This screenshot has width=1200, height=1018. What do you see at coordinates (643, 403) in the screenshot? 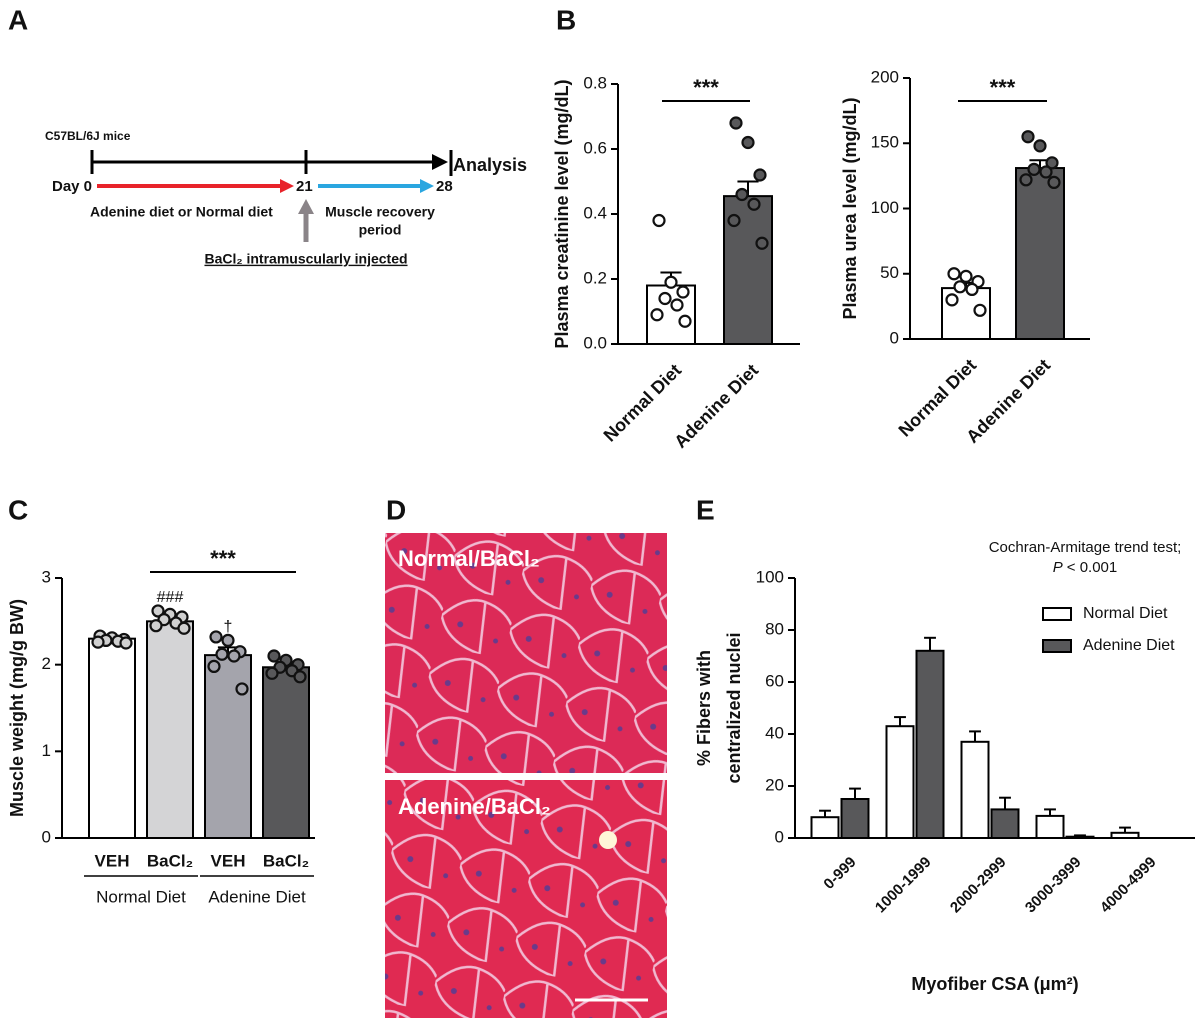
I see `x-tick-label: Normal Diet` at bounding box center [643, 403].